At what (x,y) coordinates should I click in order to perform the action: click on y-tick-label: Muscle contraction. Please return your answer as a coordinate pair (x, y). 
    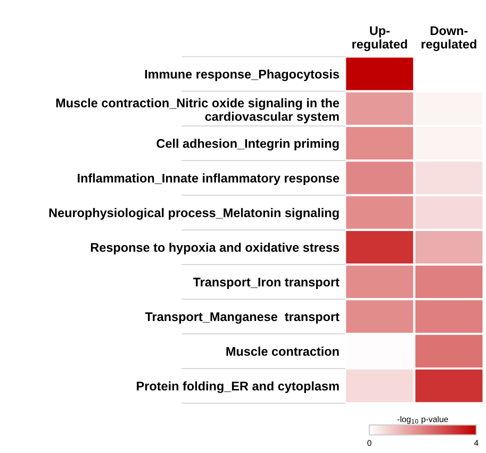
    Looking at the image, I should click on (282, 351).